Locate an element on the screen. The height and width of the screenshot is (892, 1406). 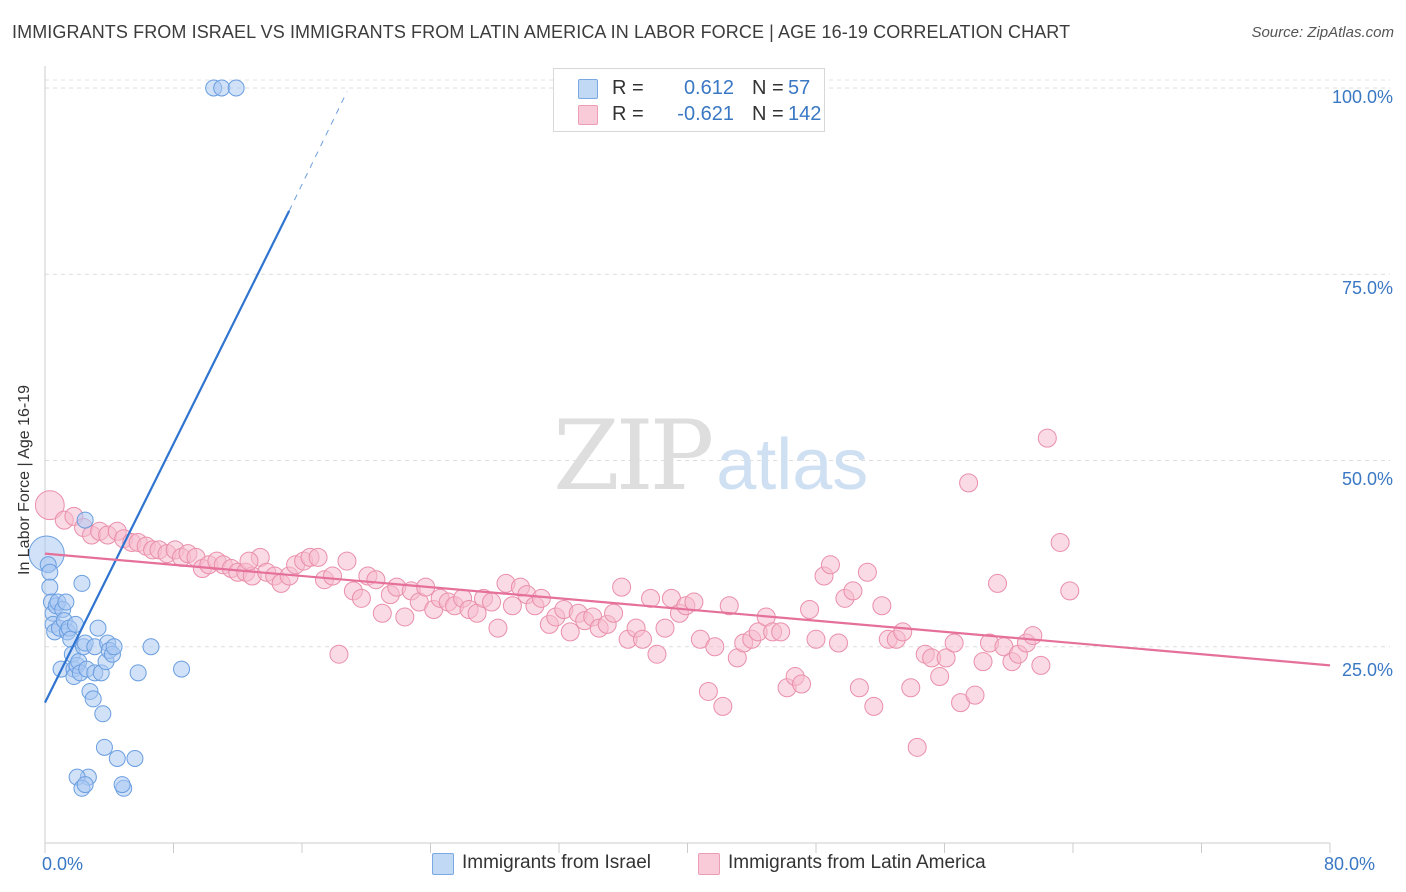
bottom-legend-label-latin: Immigrants from Latin America is located at coordinates (857, 862).